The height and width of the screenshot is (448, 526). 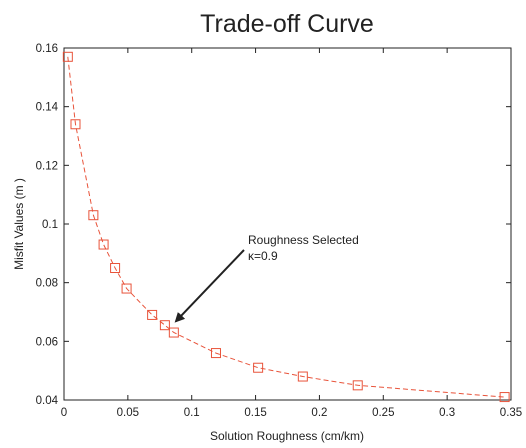 What do you see at coordinates (447, 413) in the screenshot?
I see `x-tick-label: 0.3` at bounding box center [447, 413].